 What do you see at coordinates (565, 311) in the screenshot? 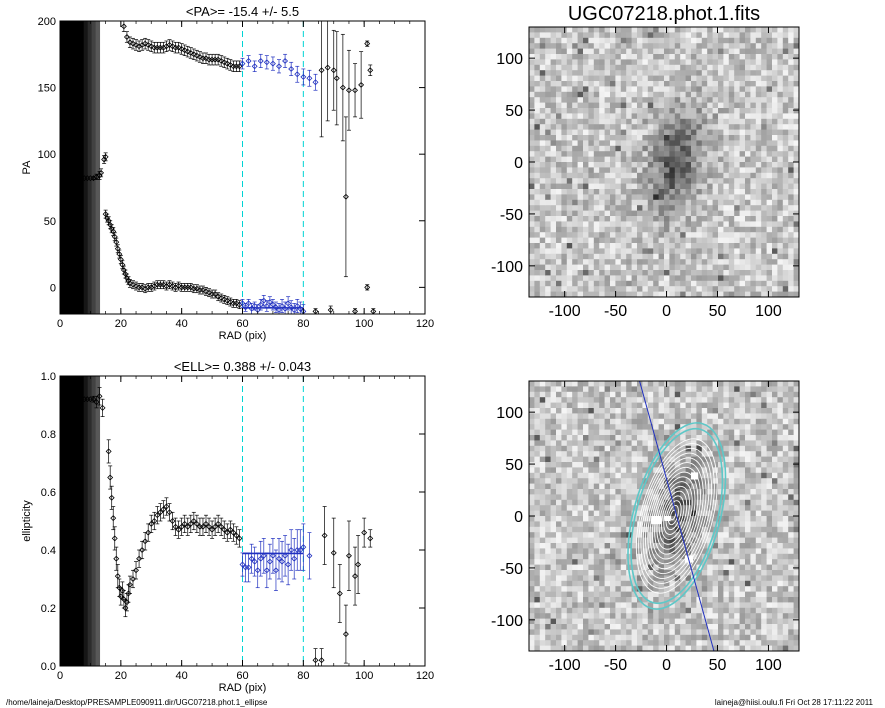
I see `x-tick-label: -100` at bounding box center [565, 311].